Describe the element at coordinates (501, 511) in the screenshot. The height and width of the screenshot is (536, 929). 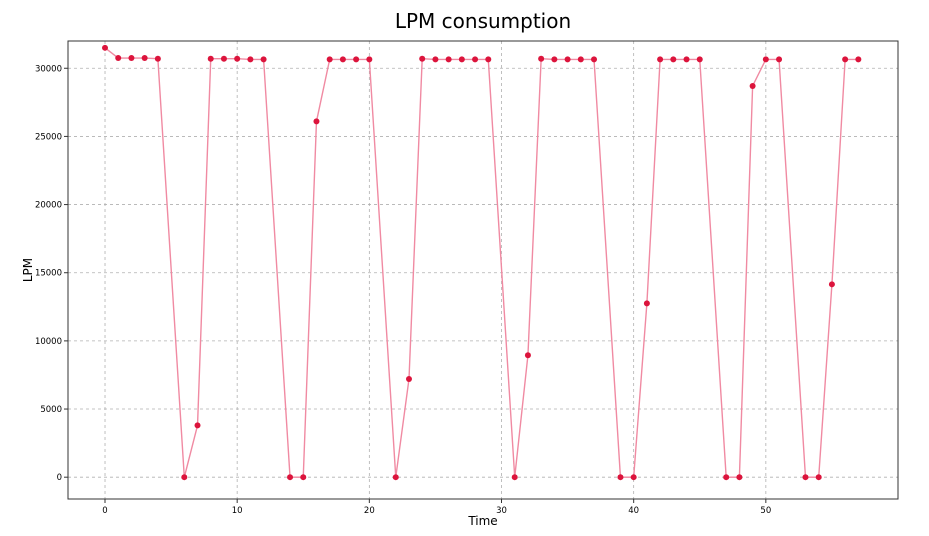
I see `x-tick-label: 30` at that location.